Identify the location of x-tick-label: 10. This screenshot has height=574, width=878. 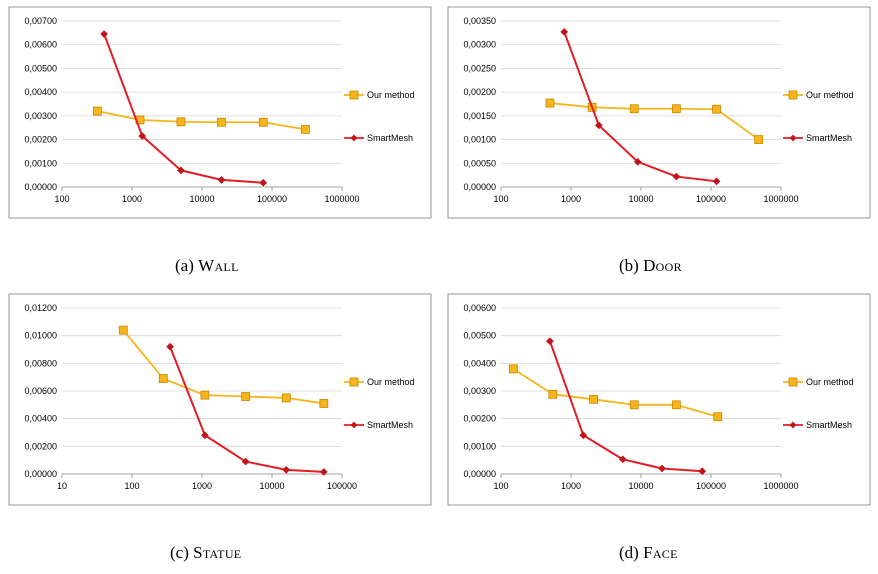
(62, 486).